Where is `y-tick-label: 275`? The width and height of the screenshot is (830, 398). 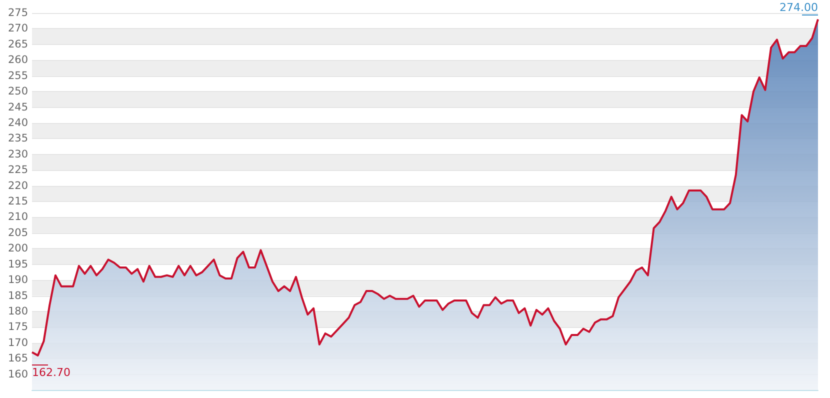
y-tick-label: 275 is located at coordinates (18, 13).